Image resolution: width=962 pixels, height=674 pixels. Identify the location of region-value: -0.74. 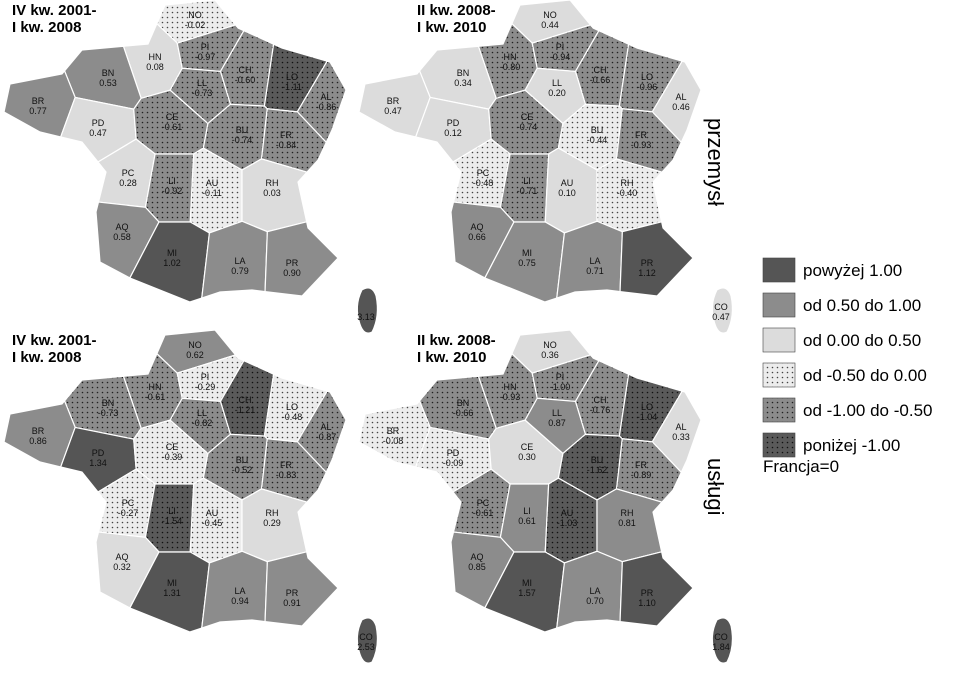
(242, 140).